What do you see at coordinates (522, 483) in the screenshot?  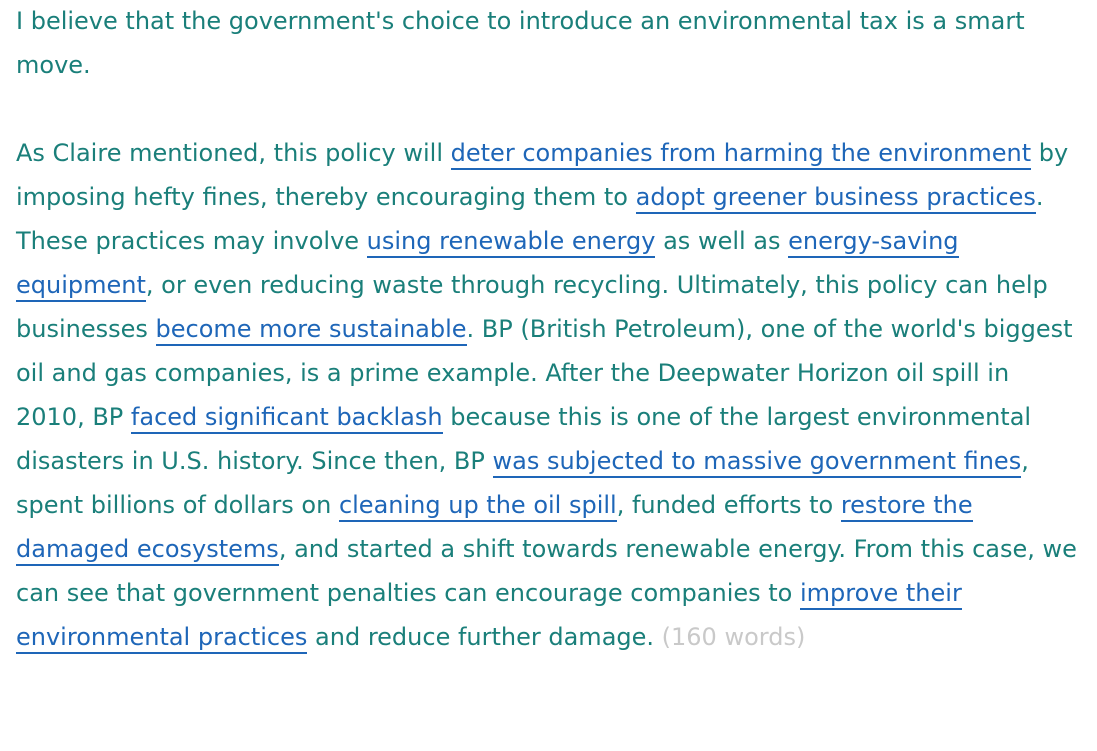 I see `body-text: , spent billions of dollars on` at bounding box center [522, 483].